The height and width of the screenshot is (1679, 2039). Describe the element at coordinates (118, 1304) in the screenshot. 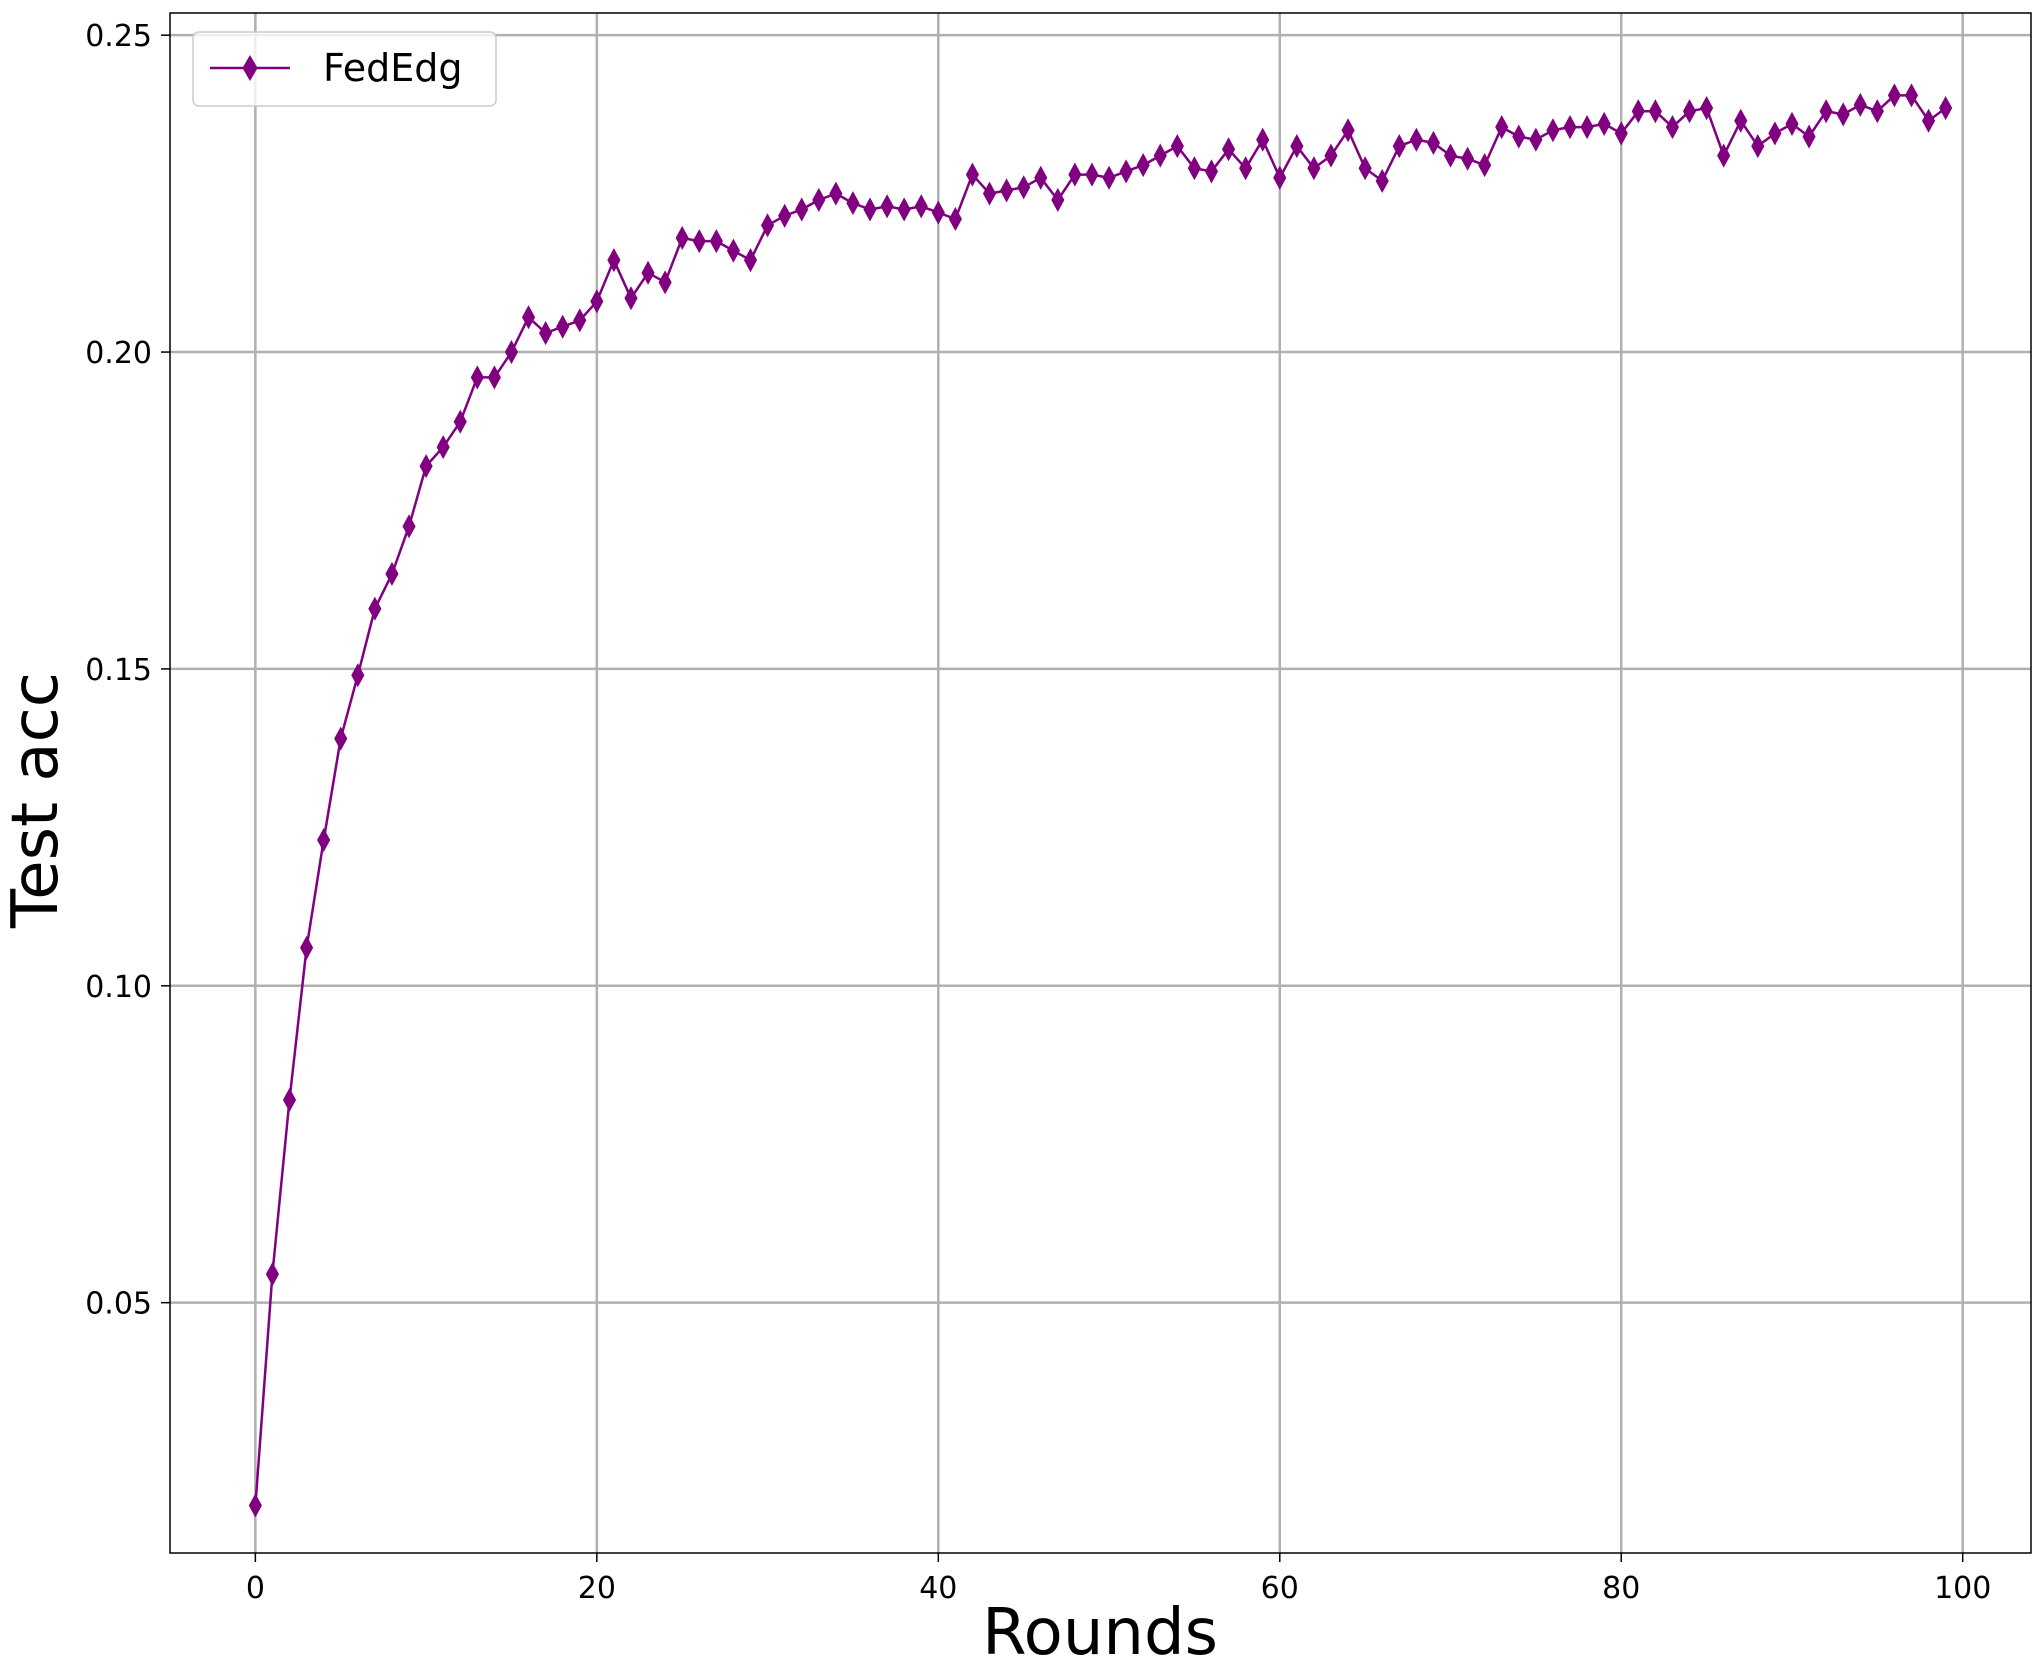

I see `y-tick-label: 0.05` at that location.